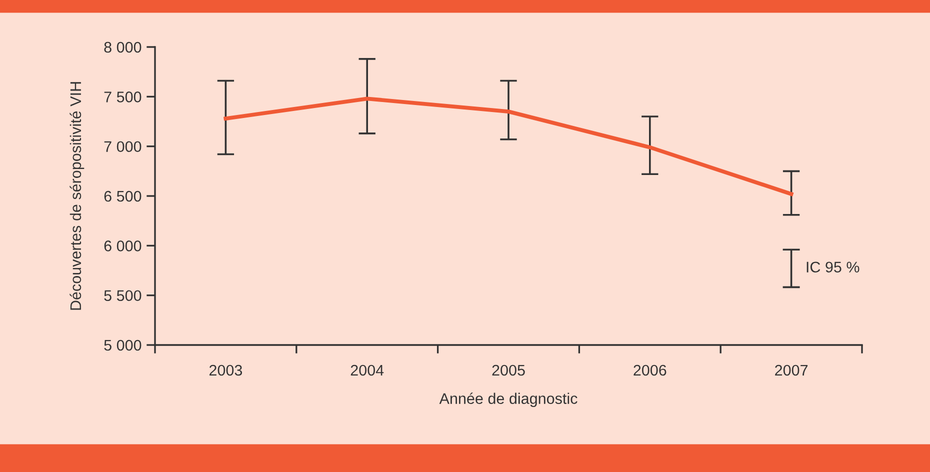 This screenshot has width=930, height=472. I want to click on x-axis-title: Année de diagnostic, so click(508, 399).